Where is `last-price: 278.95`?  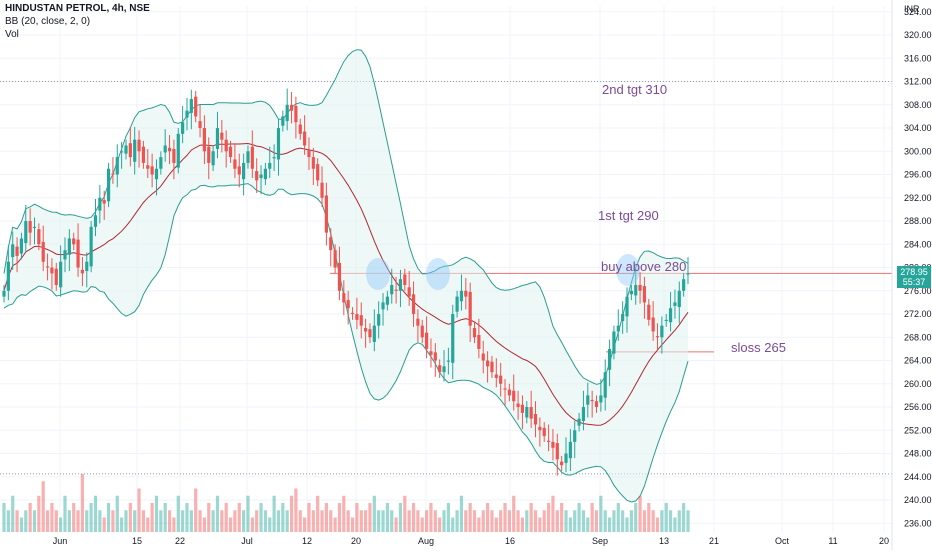 last-price: 278.95 is located at coordinates (914, 272).